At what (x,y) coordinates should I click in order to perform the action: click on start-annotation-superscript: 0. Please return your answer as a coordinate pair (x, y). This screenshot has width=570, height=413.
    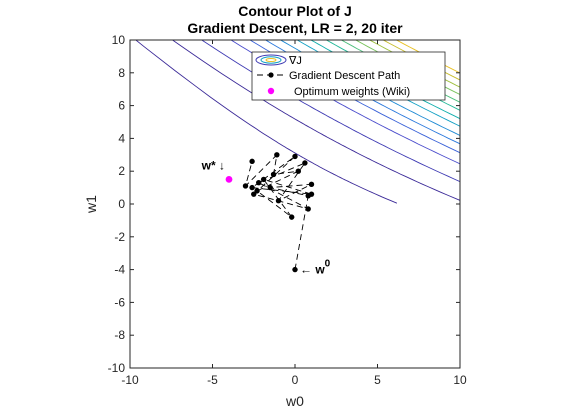
    Looking at the image, I should click on (328, 264).